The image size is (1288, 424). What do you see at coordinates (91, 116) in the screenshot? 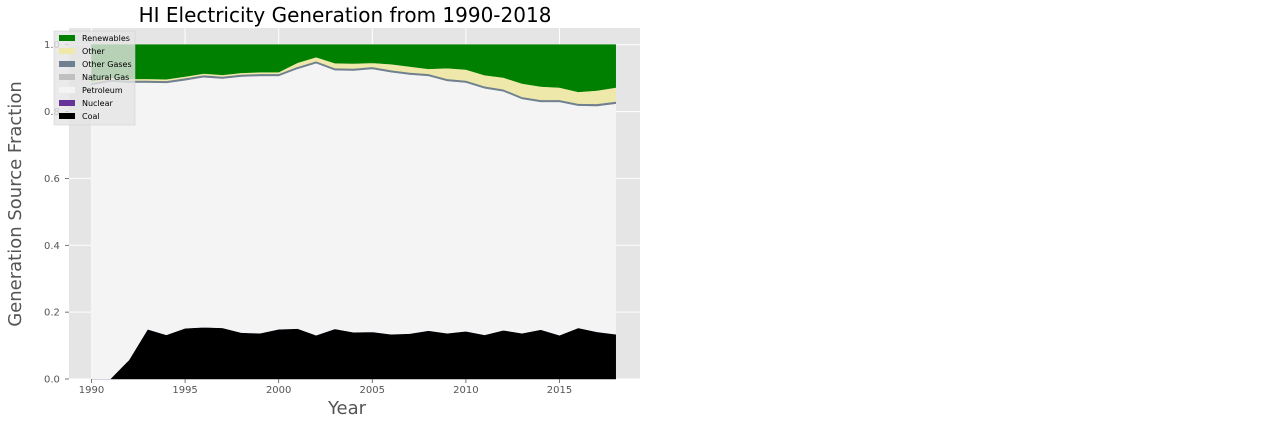
I see `legend-label-coal: Coal` at bounding box center [91, 116].